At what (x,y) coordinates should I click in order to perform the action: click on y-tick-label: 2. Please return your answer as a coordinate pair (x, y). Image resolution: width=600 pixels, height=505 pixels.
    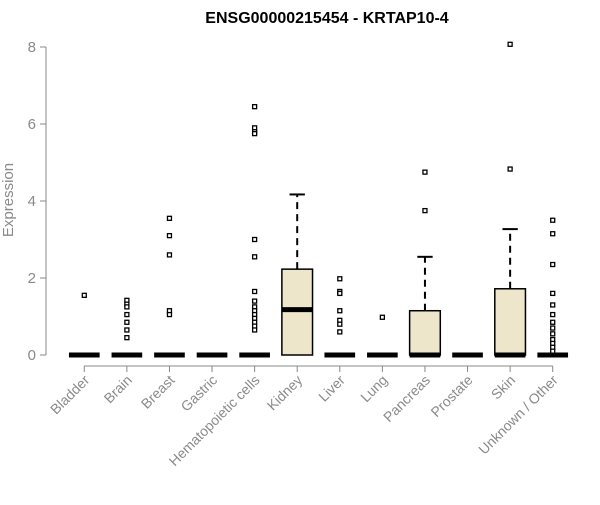
    Looking at the image, I should click on (32, 278).